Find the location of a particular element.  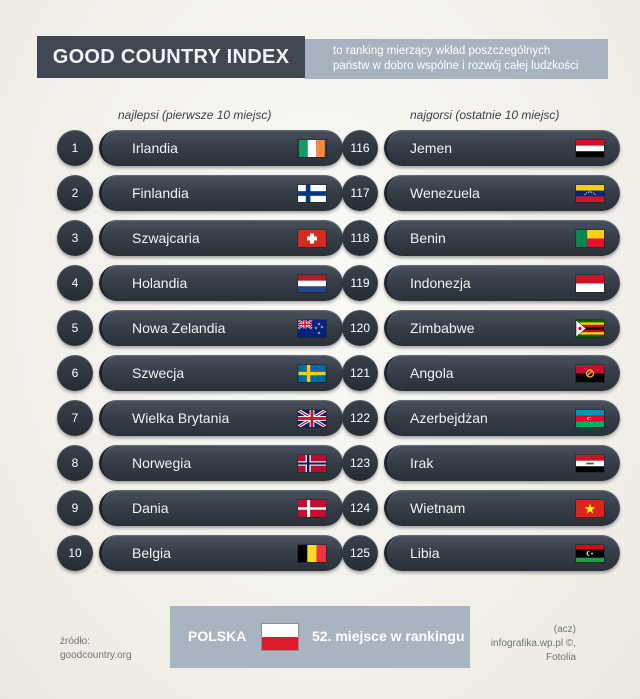

list-item: 6 Szwecja is located at coordinates (202, 373).